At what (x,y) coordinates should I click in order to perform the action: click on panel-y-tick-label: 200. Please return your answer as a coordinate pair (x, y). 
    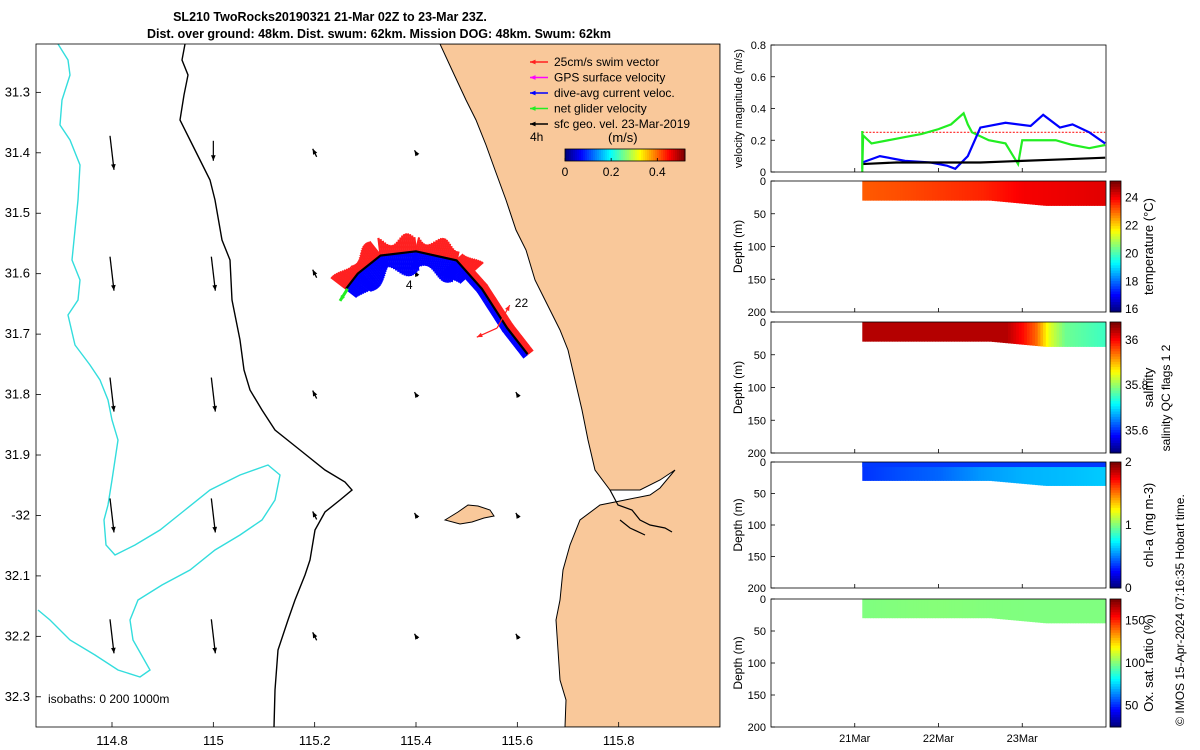
    Looking at the image, I should click on (757, 728).